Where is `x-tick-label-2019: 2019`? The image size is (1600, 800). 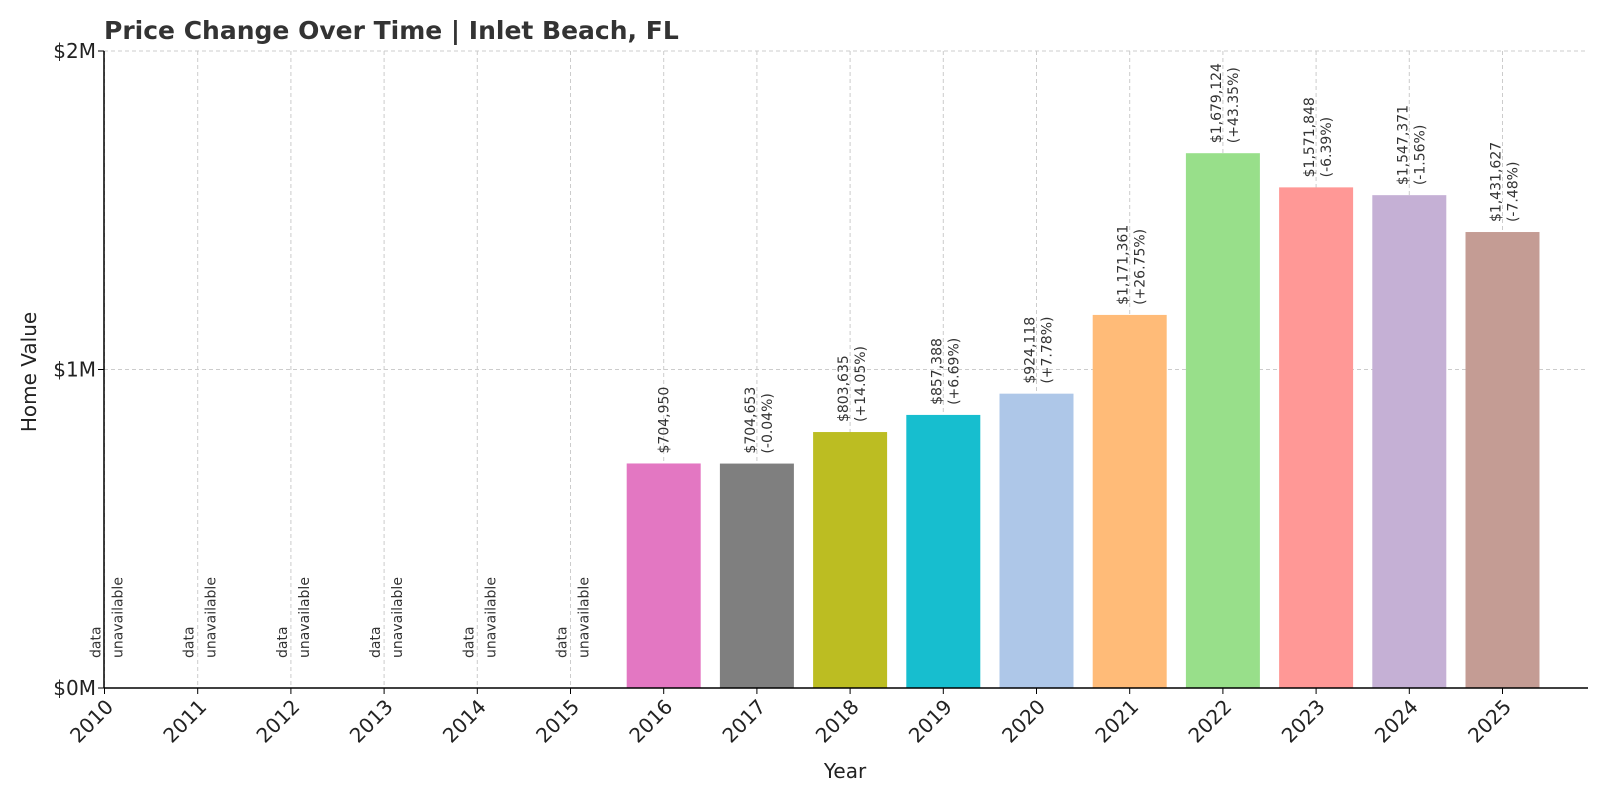
x-tick-label-2019: 2019 is located at coordinates (930, 721).